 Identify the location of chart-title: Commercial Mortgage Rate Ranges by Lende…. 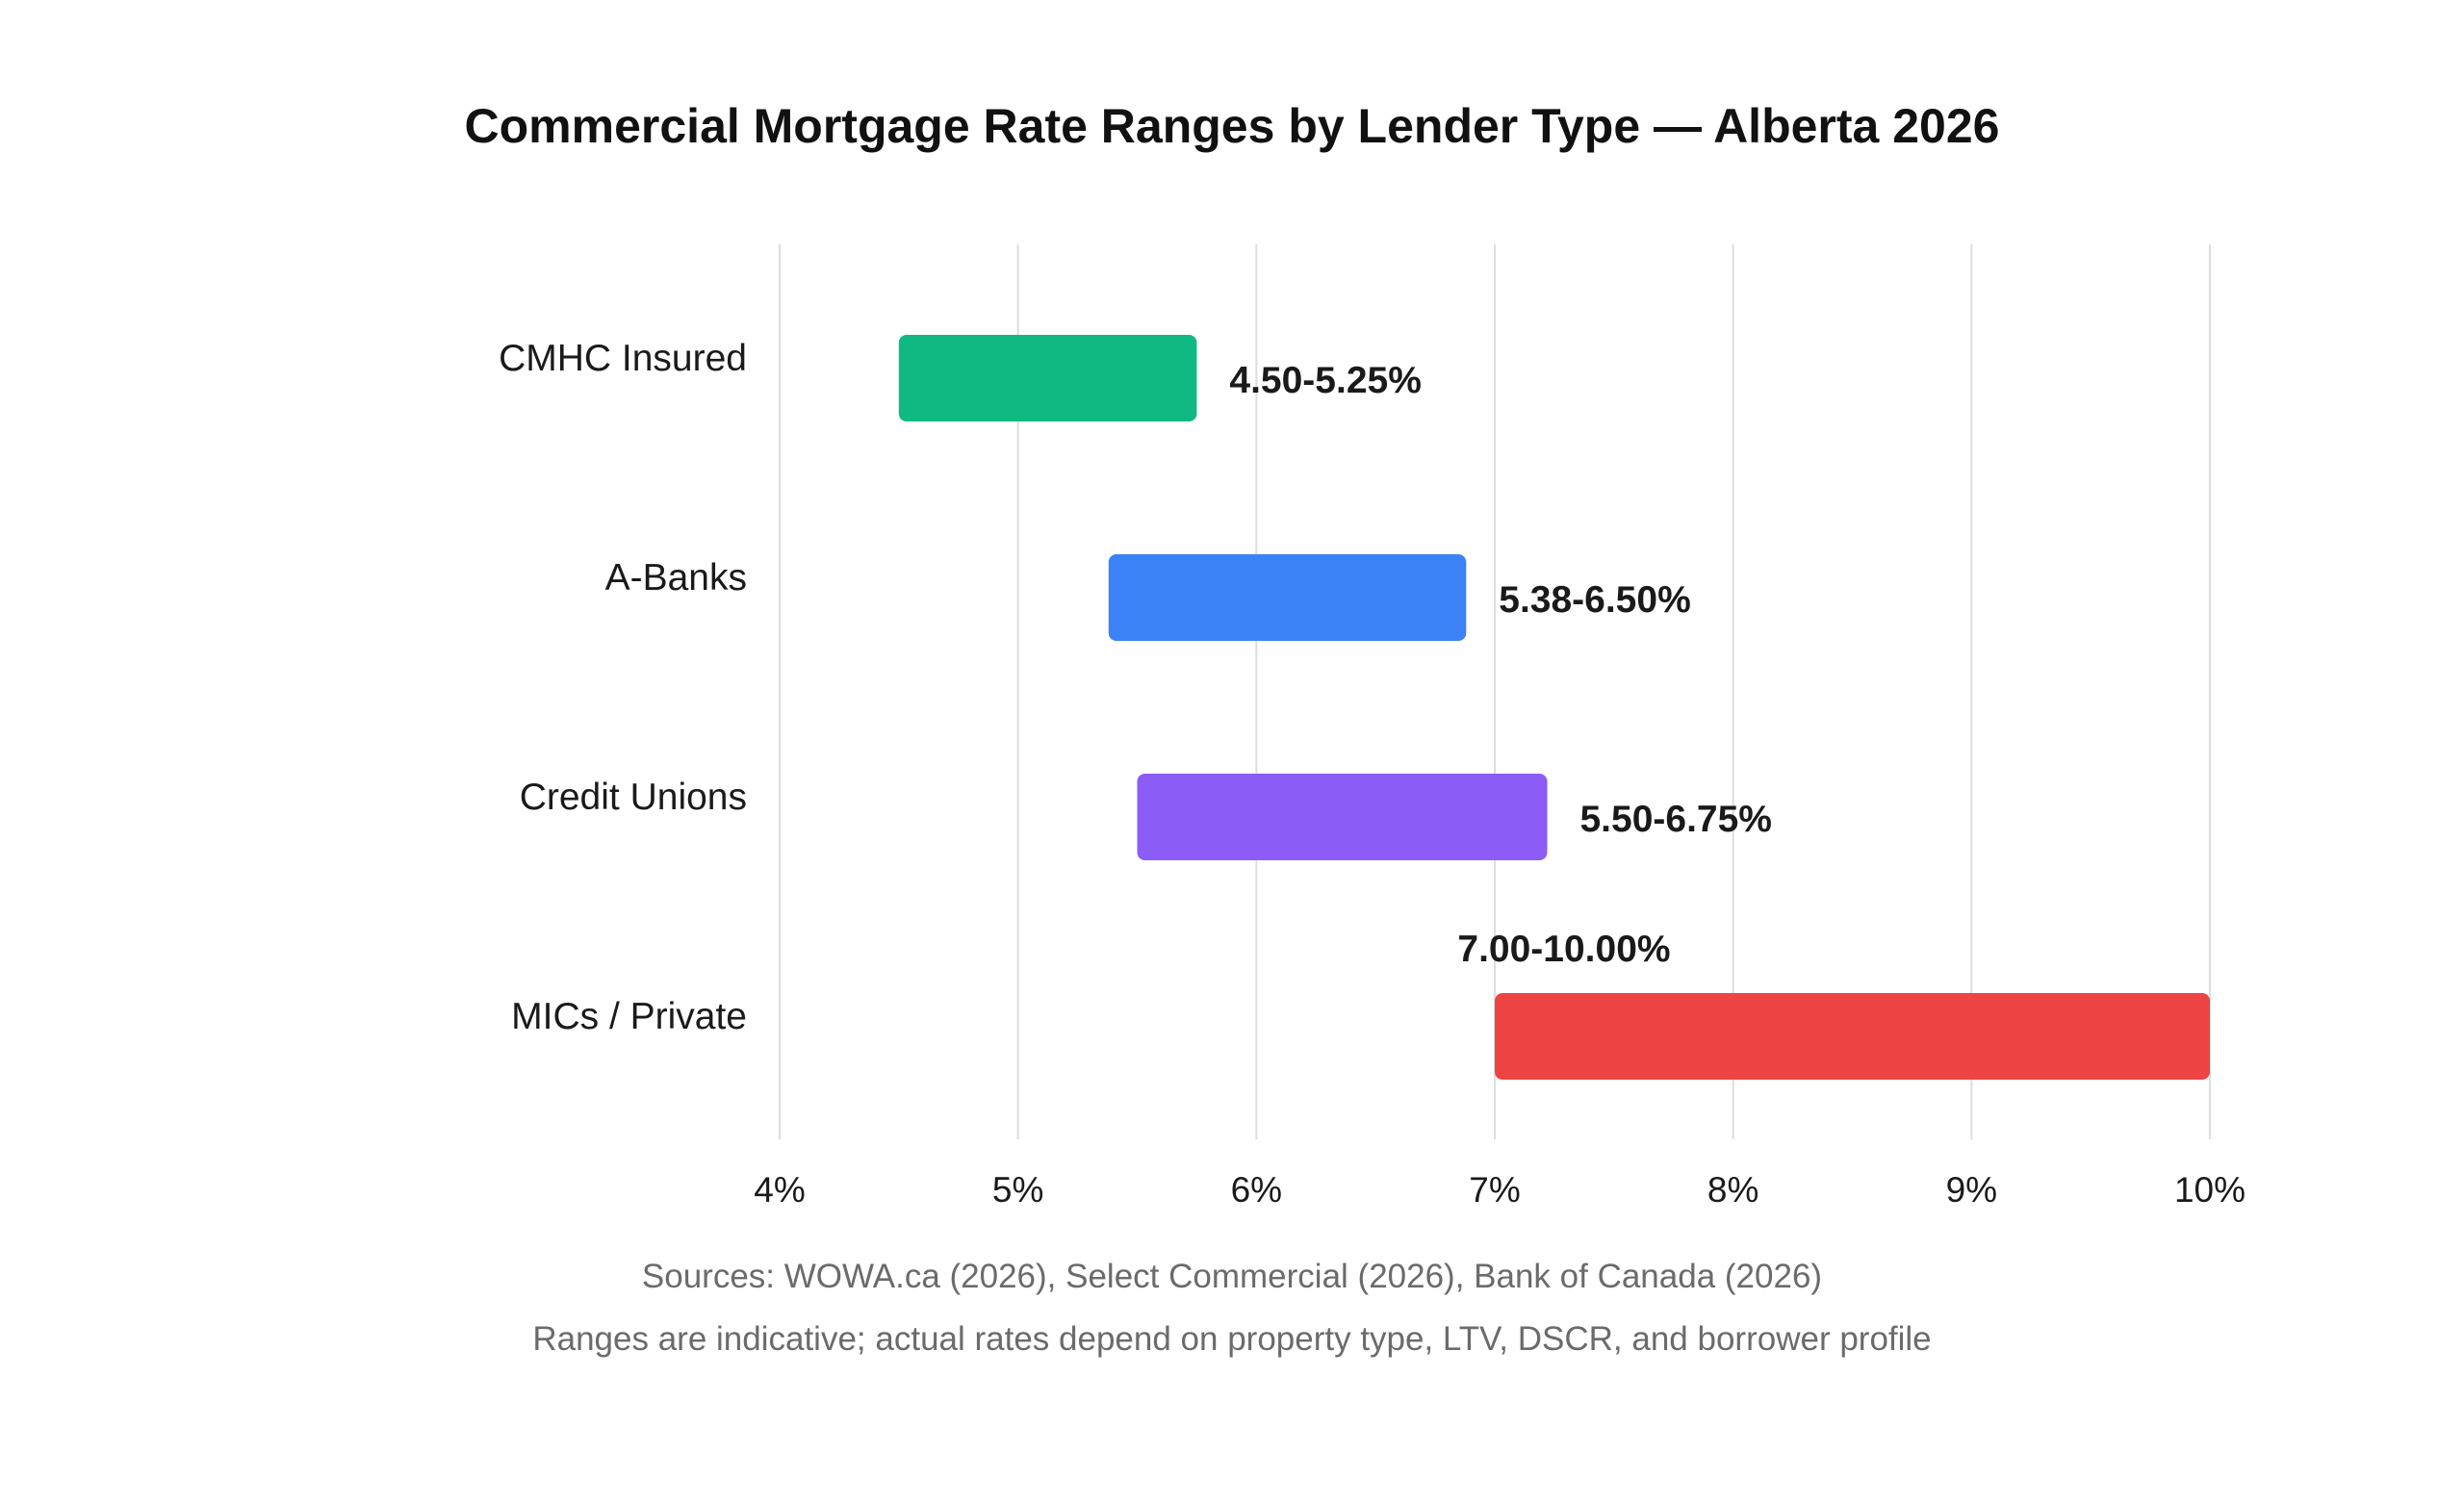
(1232, 126).